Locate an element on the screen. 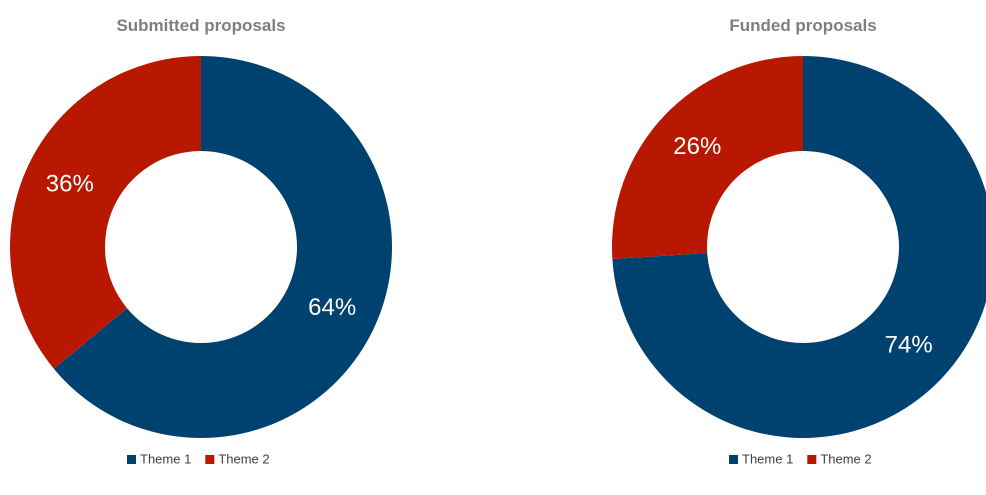 The image size is (986, 495). chart-title: Submitted proposals is located at coordinates (200, 25).